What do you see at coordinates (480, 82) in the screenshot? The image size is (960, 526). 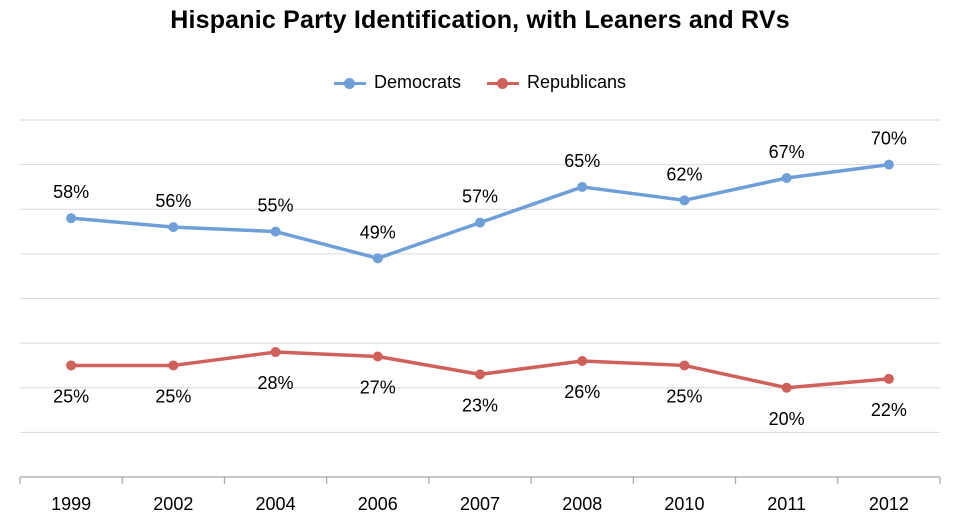 I see `legend: Democrats Republicans` at bounding box center [480, 82].